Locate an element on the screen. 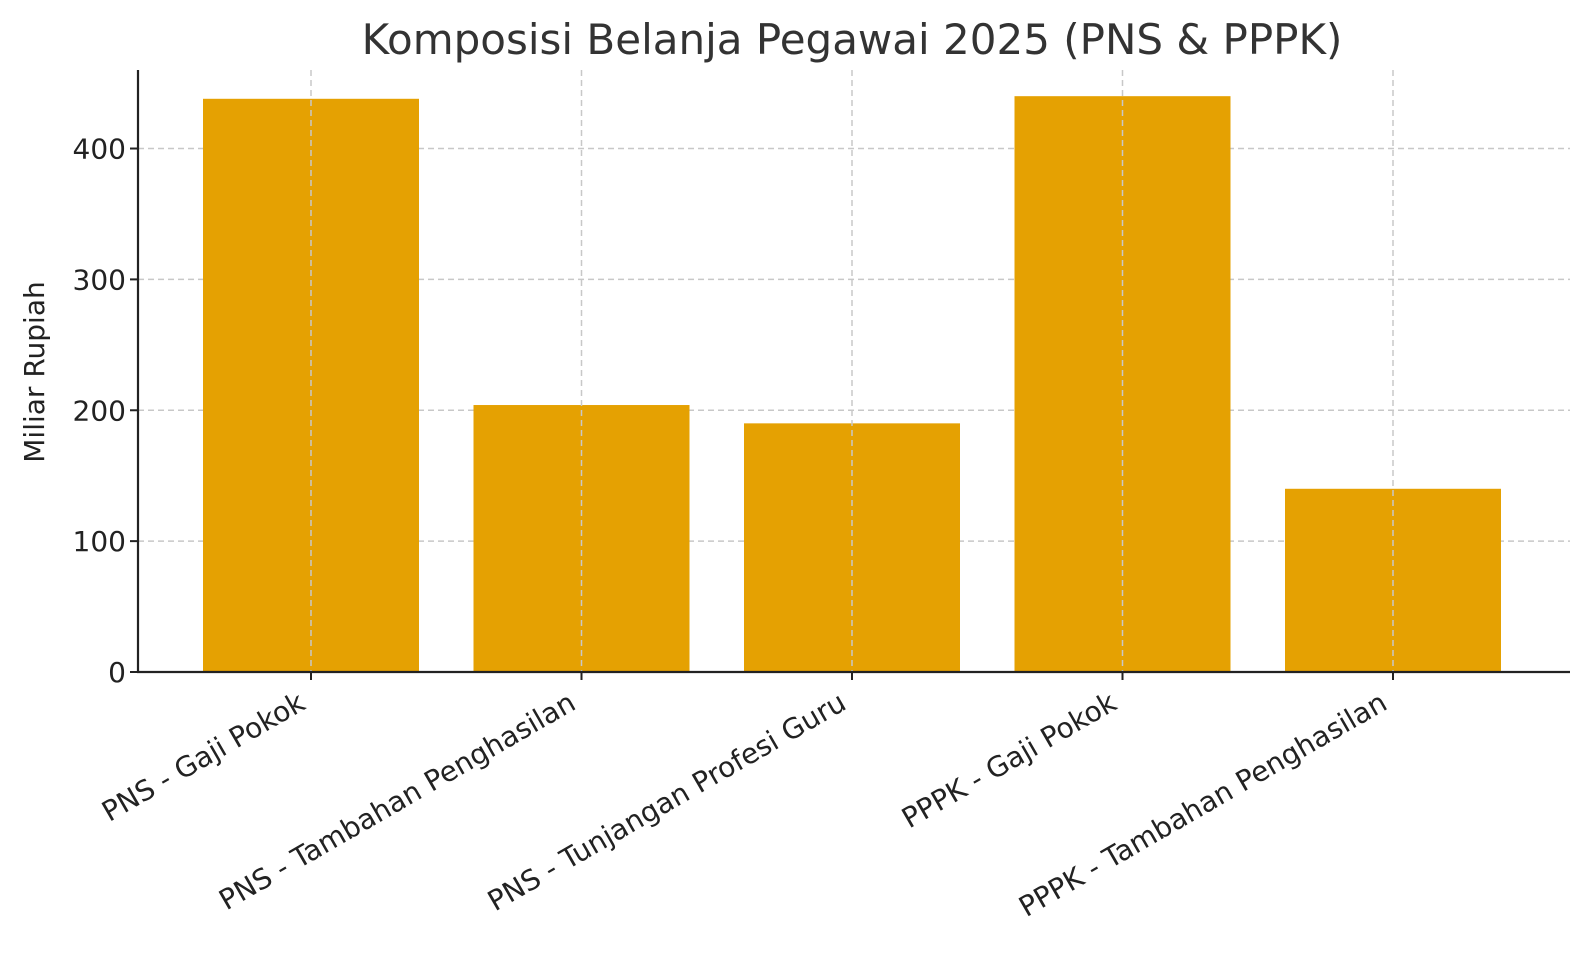 Image resolution: width=1580 pixels, height=979 pixels. y-tick-label: 200 is located at coordinates (99, 410).